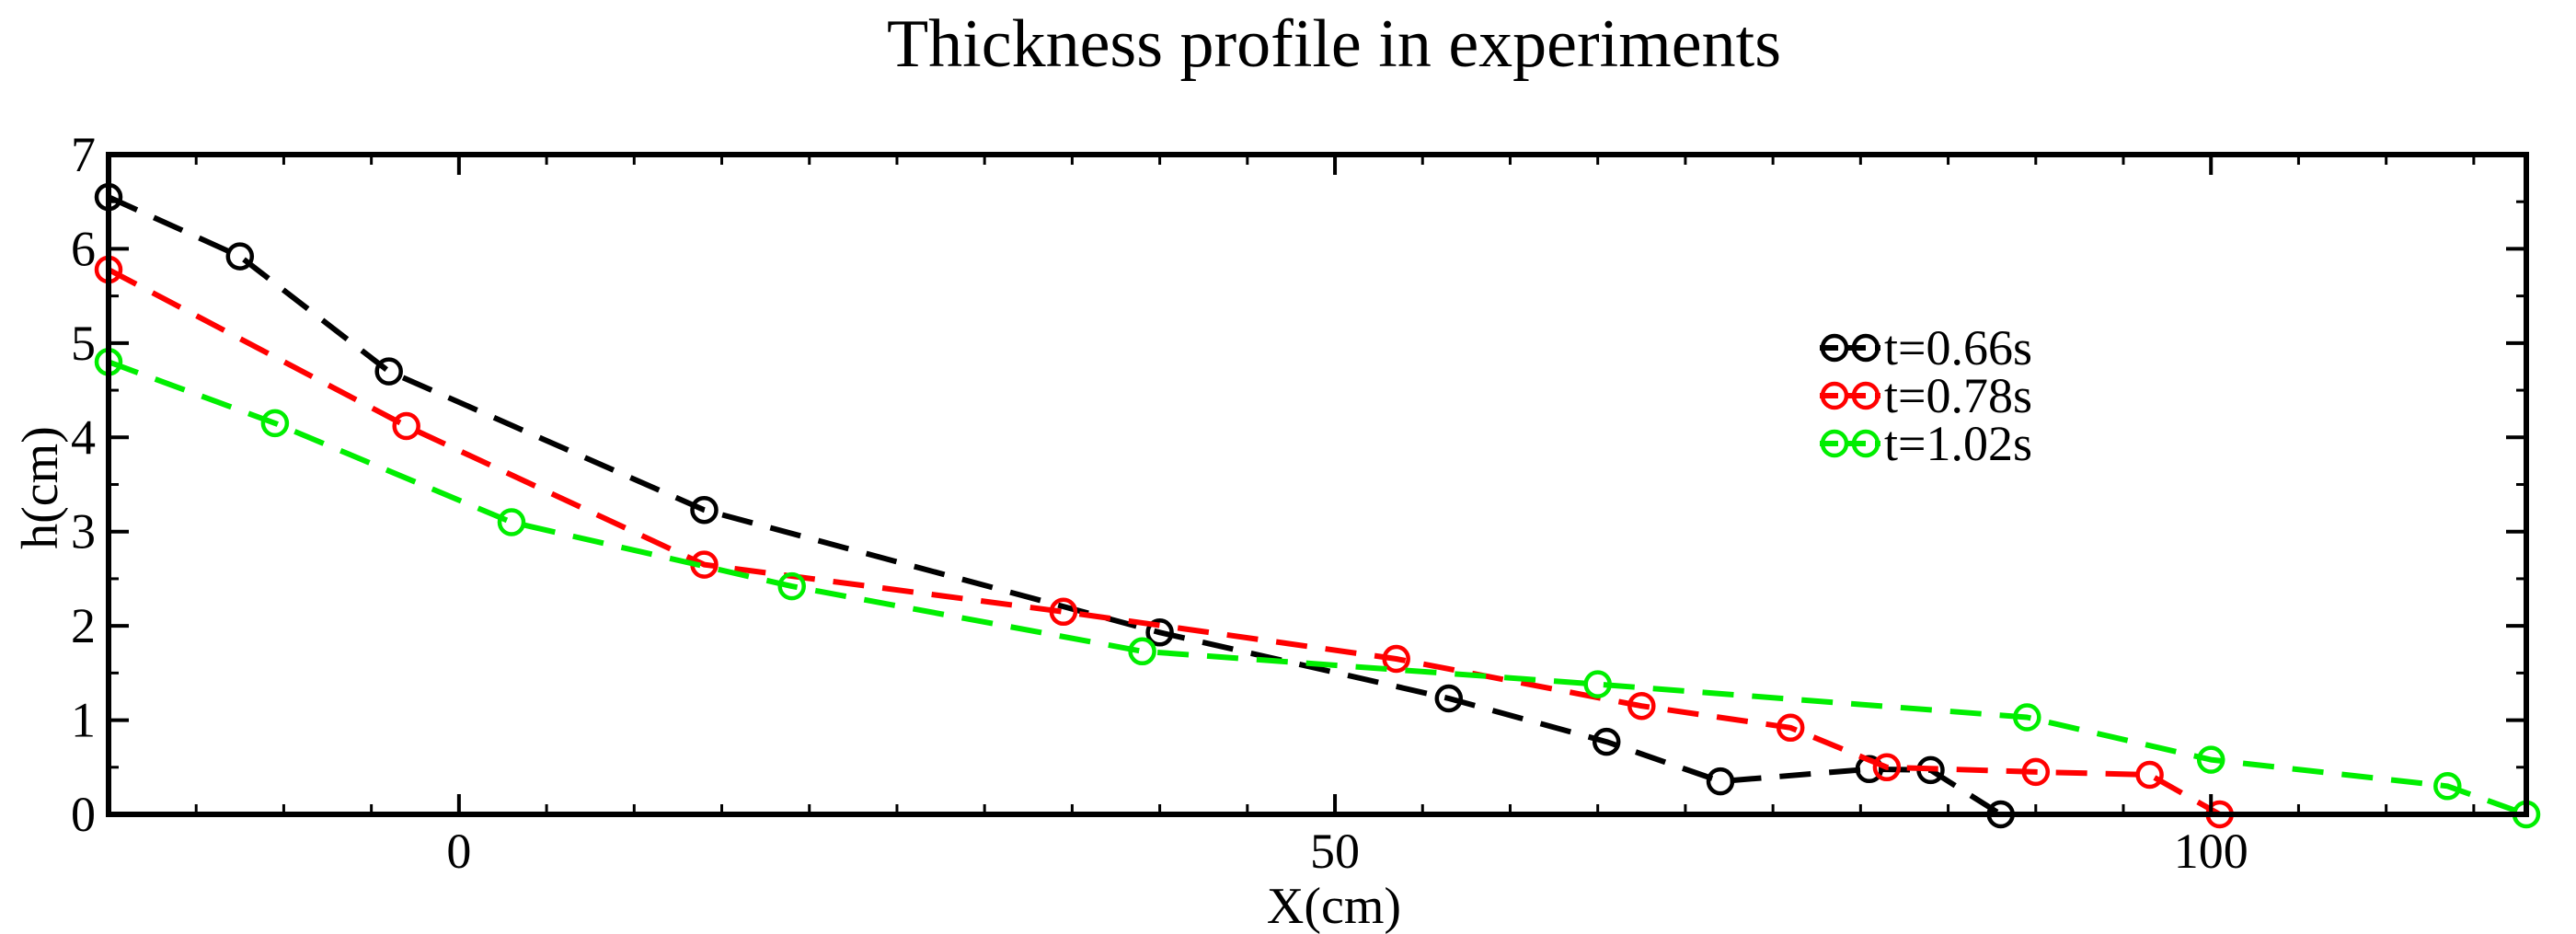  I want to click on x-tick-label: 0, so click(458, 851).